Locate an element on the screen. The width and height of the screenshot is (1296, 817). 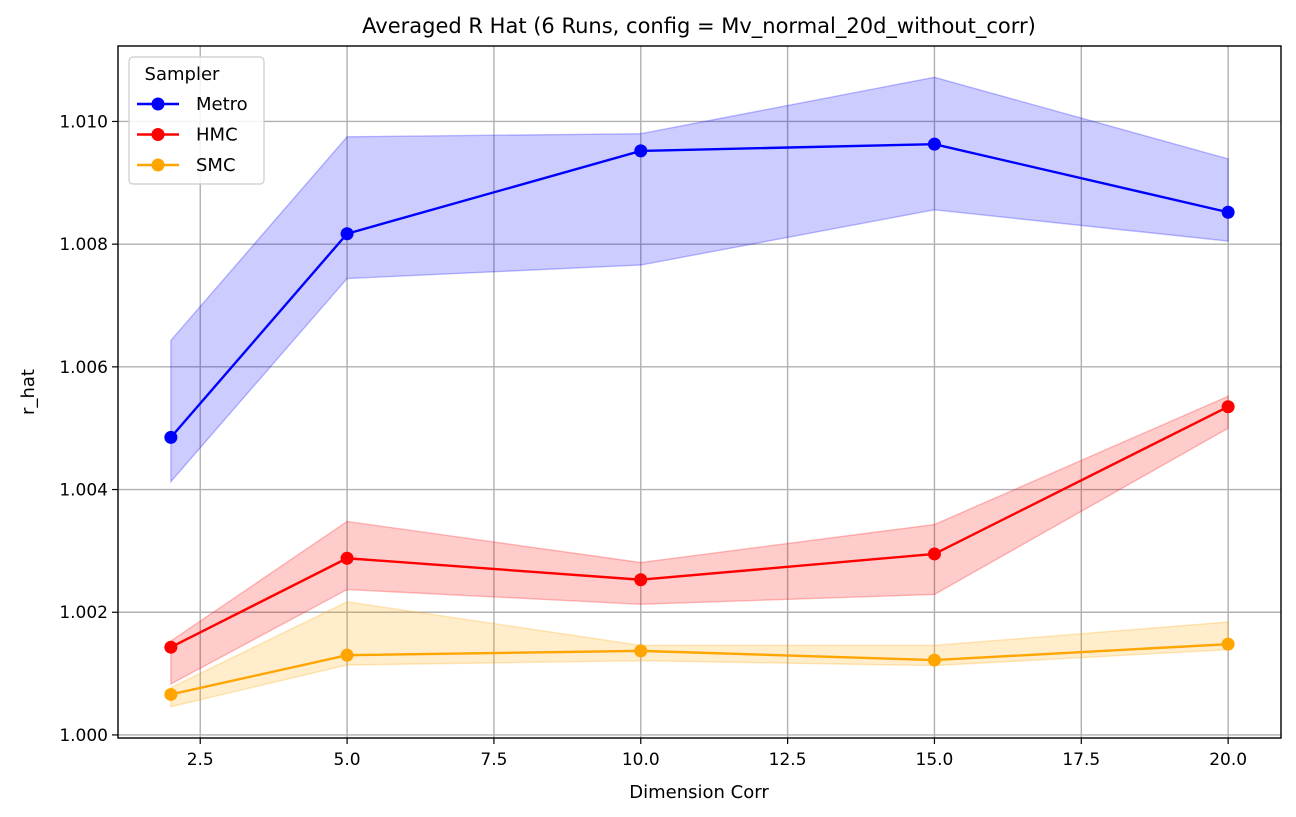
y-tick-label: 1.000 is located at coordinates (83, 736).